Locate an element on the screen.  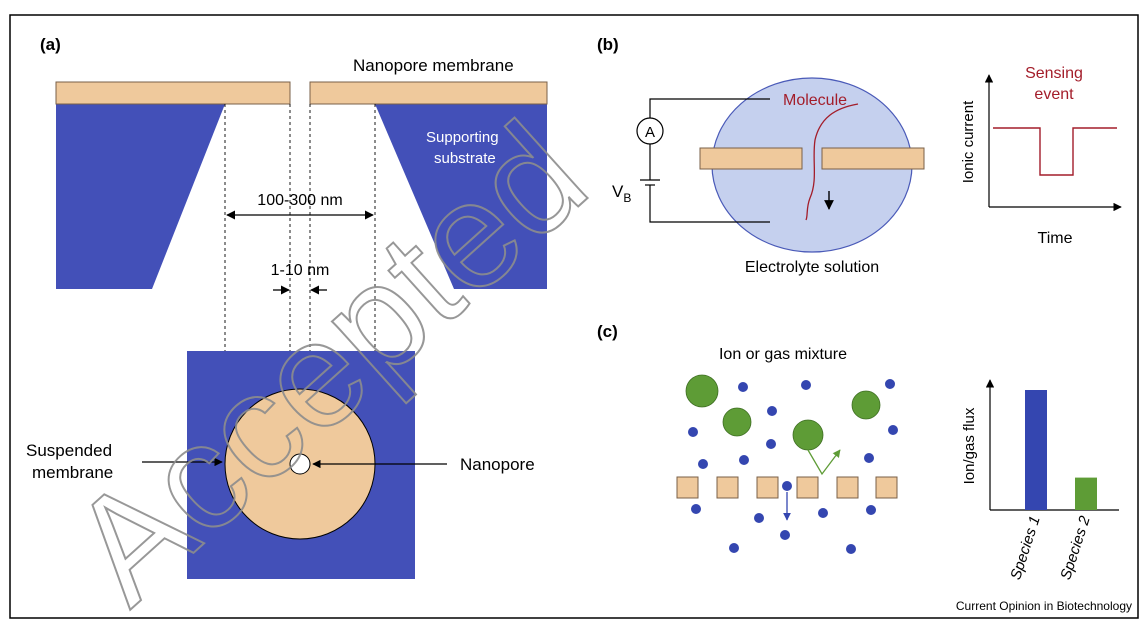
ammeter-label: A is located at coordinates (650, 132).